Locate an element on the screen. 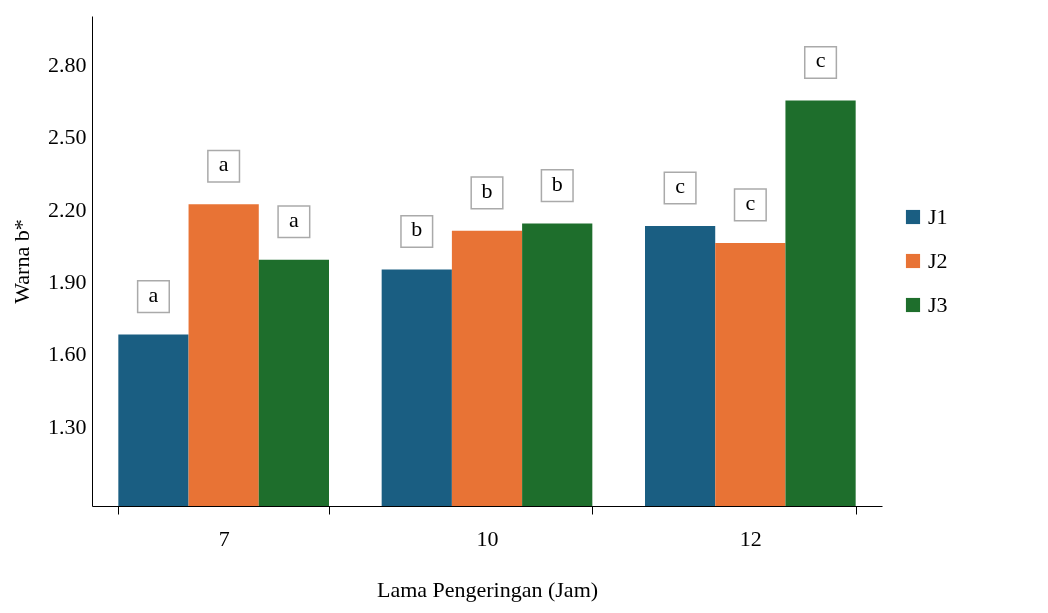  x-axis-title: Lama Pengeringan (Jam) is located at coordinates (487, 589).